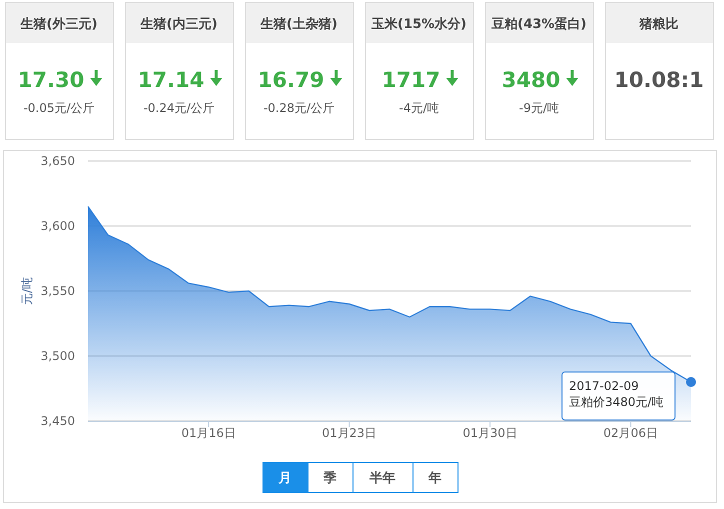  I want to click on text: -4元/吨, so click(419, 108).